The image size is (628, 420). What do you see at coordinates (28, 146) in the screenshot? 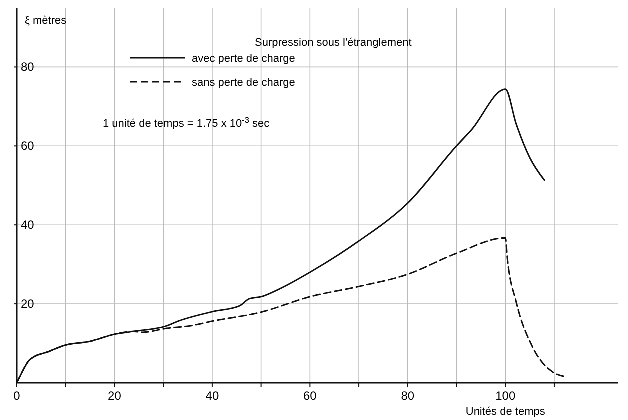
I see `y-tick-label: 60` at bounding box center [28, 146].